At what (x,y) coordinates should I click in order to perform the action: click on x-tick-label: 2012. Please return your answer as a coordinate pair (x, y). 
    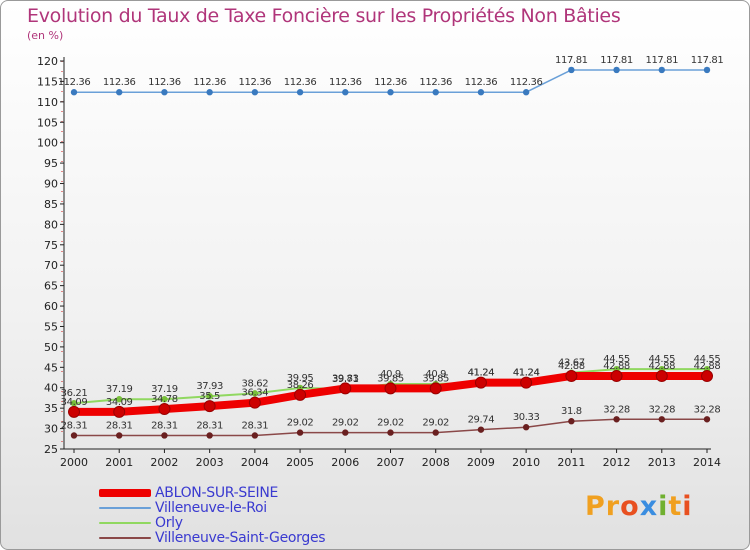
    Looking at the image, I should click on (617, 462).